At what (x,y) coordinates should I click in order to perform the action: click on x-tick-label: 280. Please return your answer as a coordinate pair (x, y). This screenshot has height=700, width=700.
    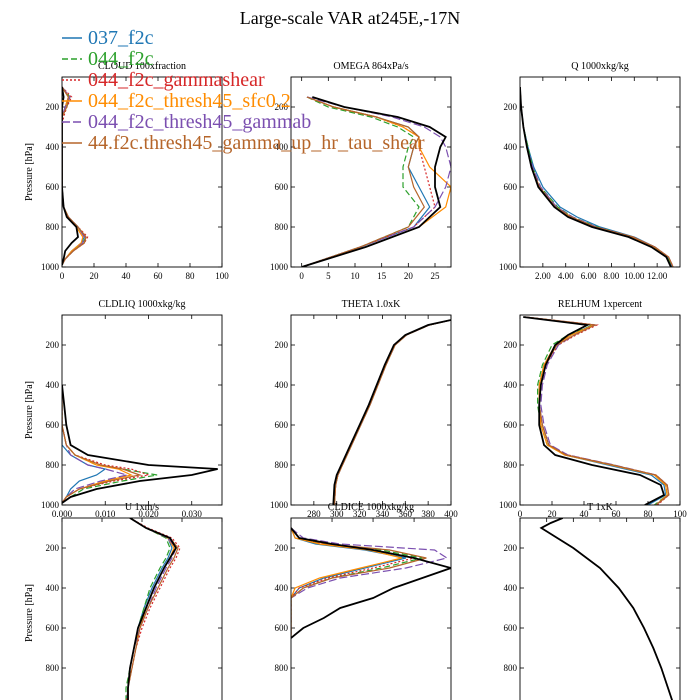
    Looking at the image, I should click on (314, 514).